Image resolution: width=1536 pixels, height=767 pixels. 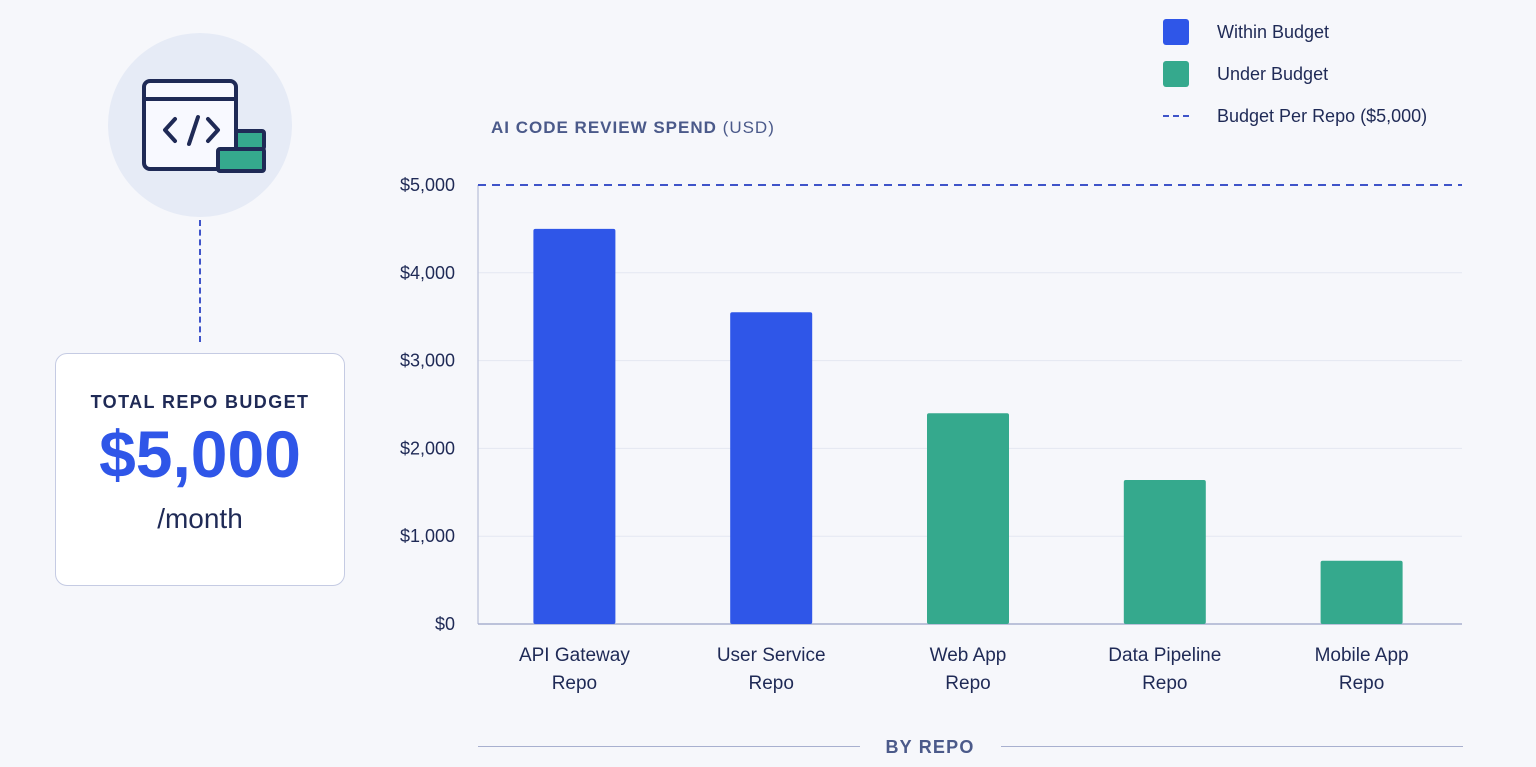 What do you see at coordinates (968, 655) in the screenshot?
I see `x-tick-label: Web App` at bounding box center [968, 655].